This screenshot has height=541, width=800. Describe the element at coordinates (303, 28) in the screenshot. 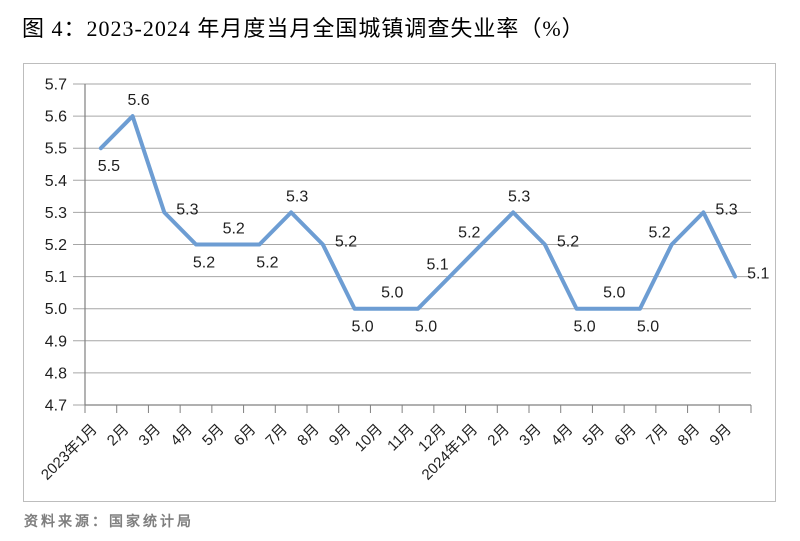

I see `chart-title: 图 4：2023-2024 年月度当月全国城镇调查失业率（%）` at that location.